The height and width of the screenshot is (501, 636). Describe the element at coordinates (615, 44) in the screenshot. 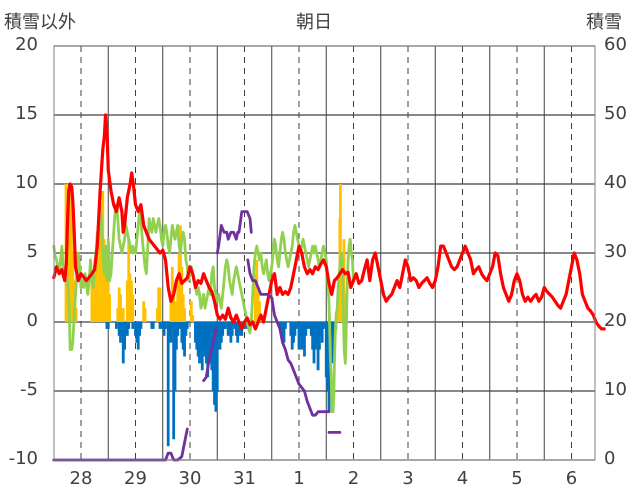

I see `y-right-tick-label: 60` at that location.